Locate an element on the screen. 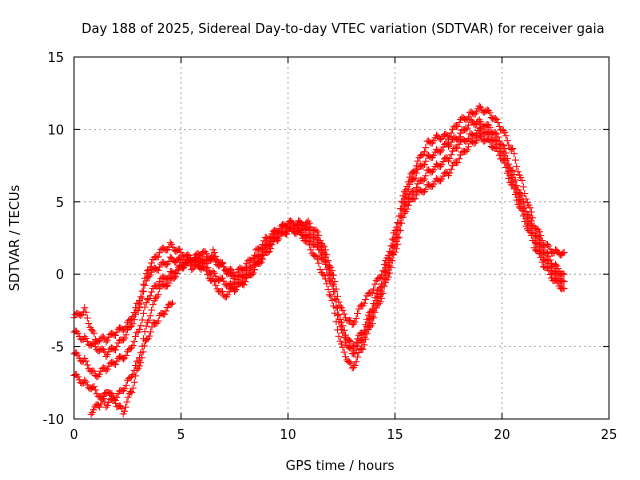 Image resolution: width=640 pixels, height=480 pixels. x-tick-label: 25 is located at coordinates (609, 435).